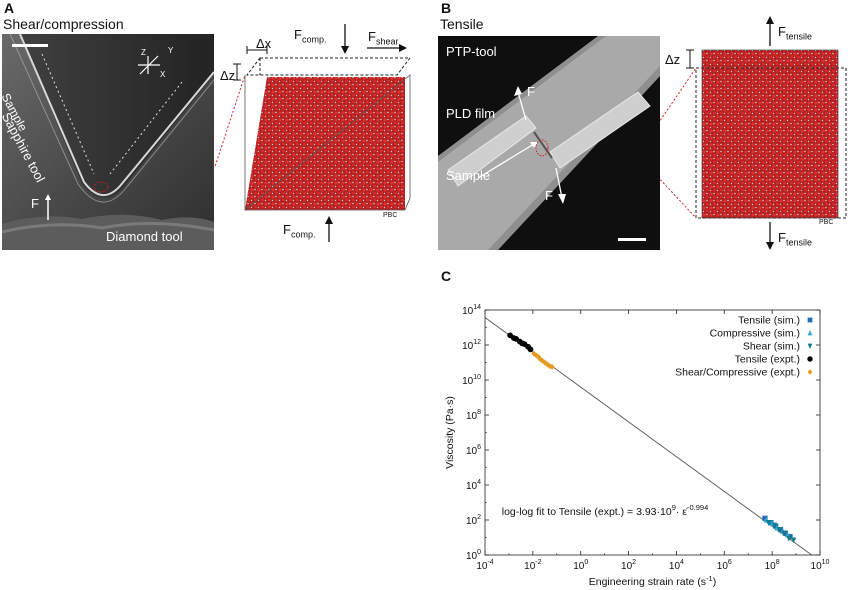 The width and height of the screenshot is (850, 590). Describe the element at coordinates (446, 8) in the screenshot. I see `panel-b-letter: B` at that location.